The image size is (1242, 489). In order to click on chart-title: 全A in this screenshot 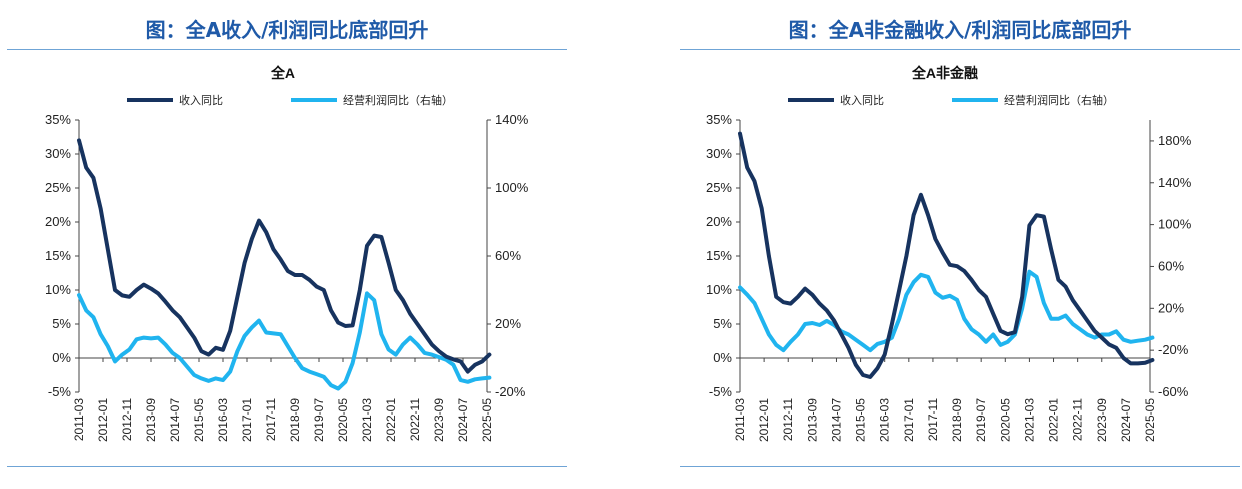, I will do `click(282, 73)`.